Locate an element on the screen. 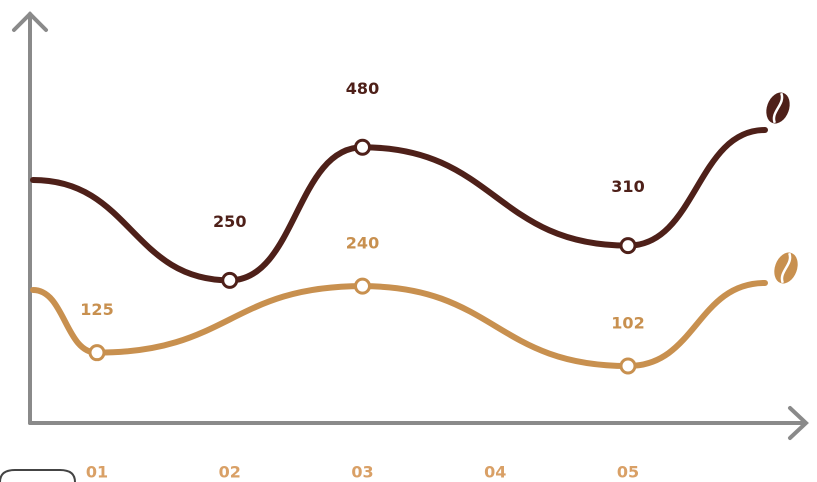 This screenshot has width=817, height=482. decor-frame is located at coordinates (38, 475).